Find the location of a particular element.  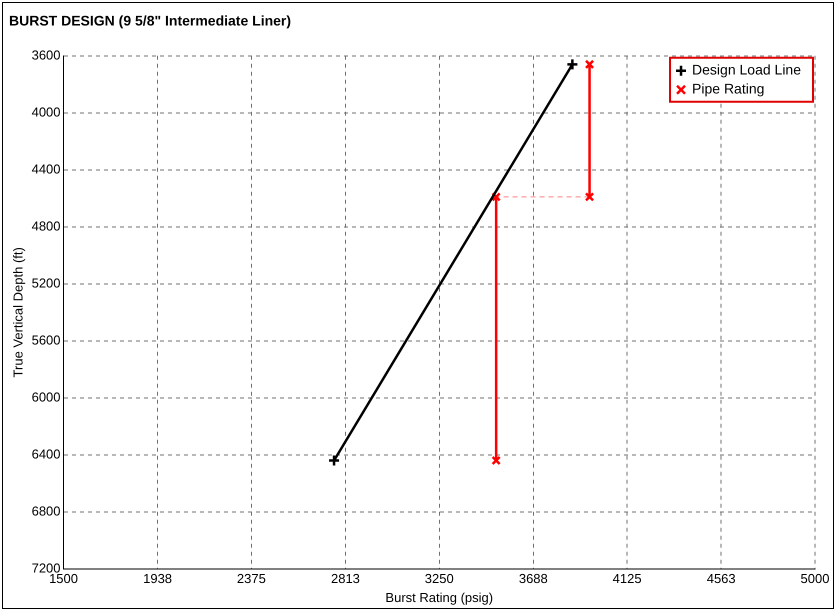

x-tick-label: 2375 is located at coordinates (251, 578).